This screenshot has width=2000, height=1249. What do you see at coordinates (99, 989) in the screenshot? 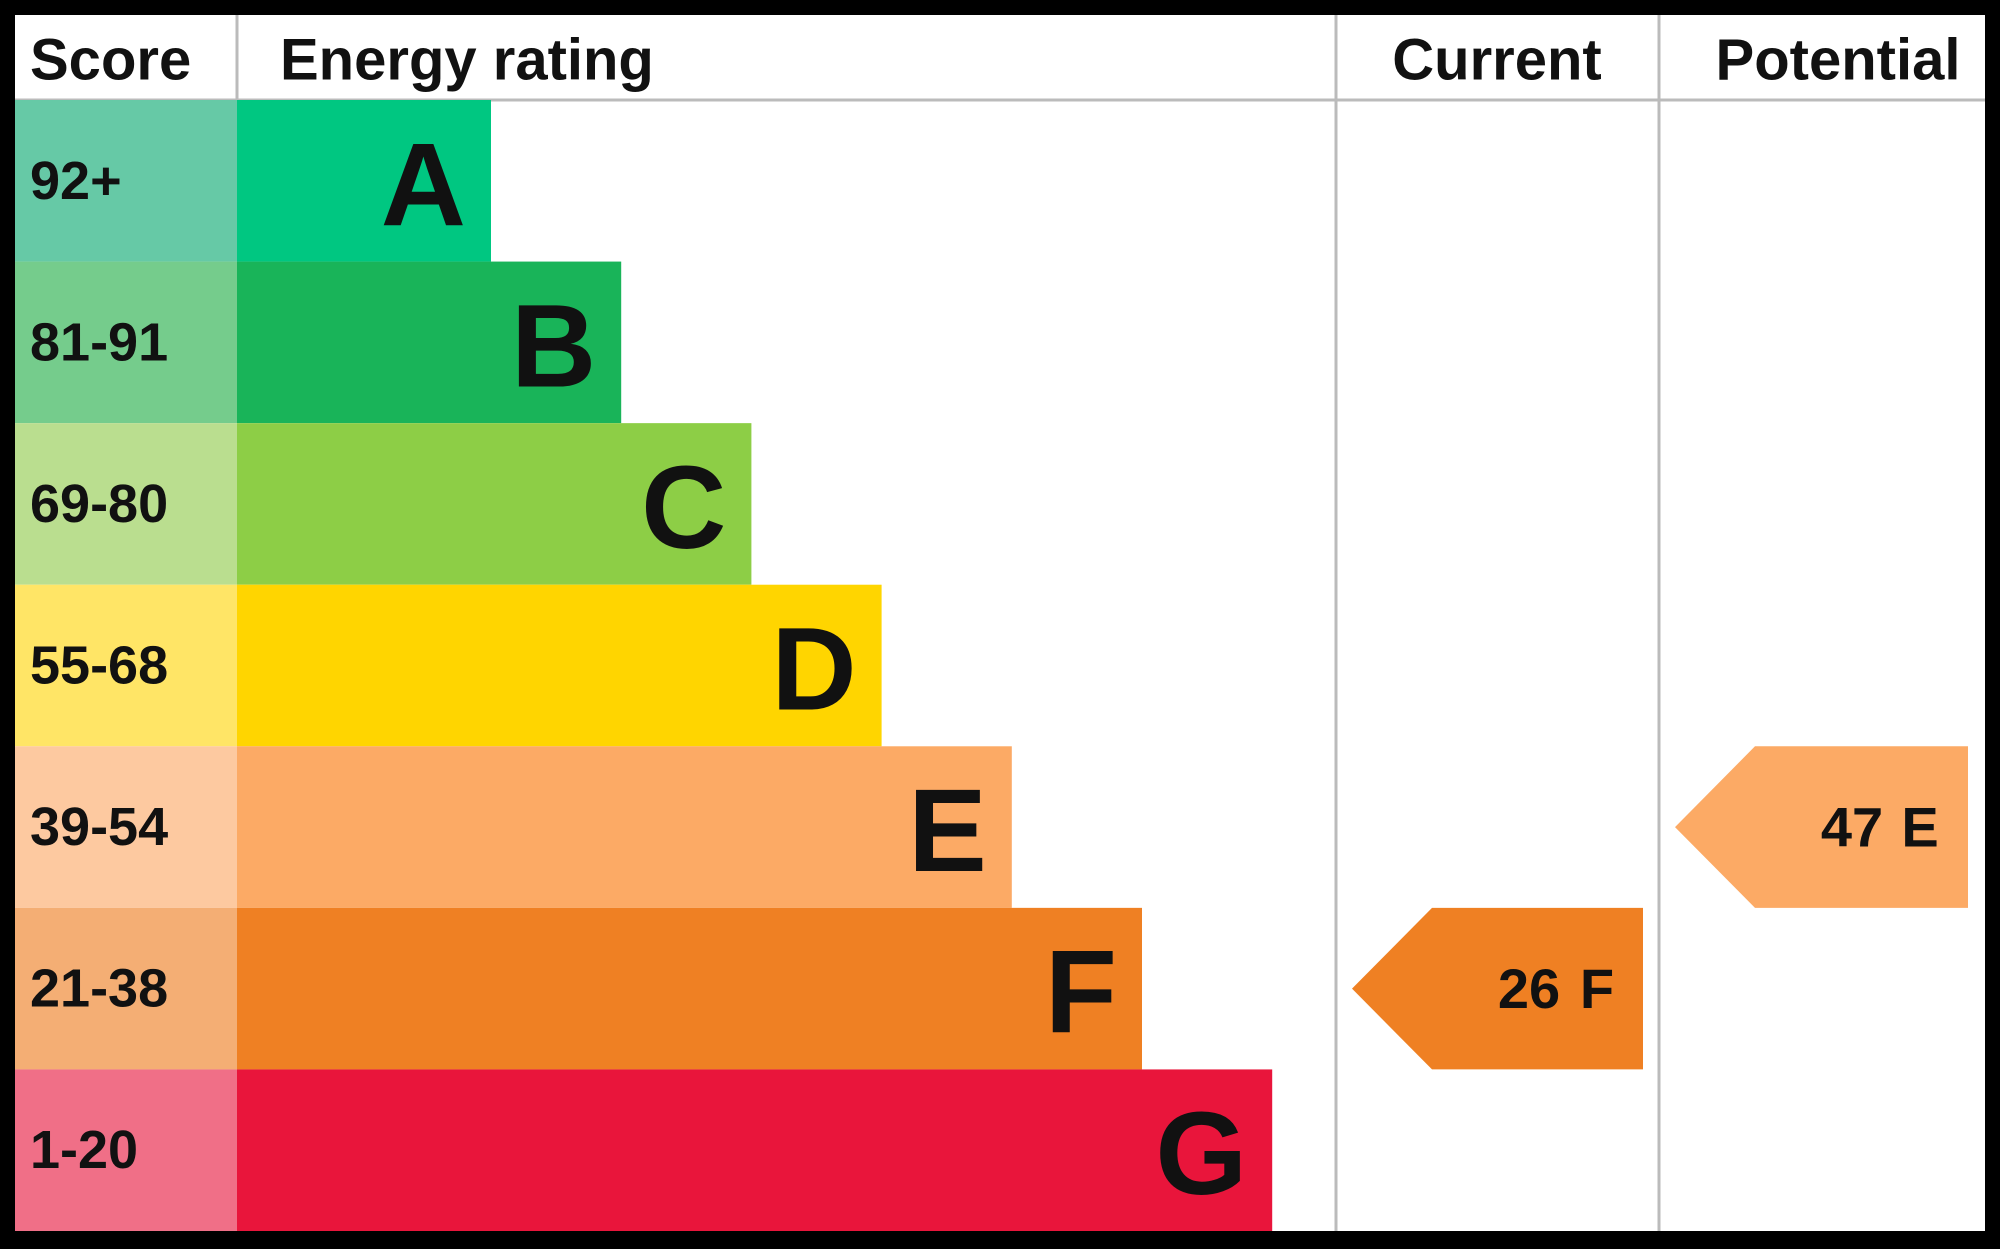
I see `score-label: 21-38` at bounding box center [99, 989].